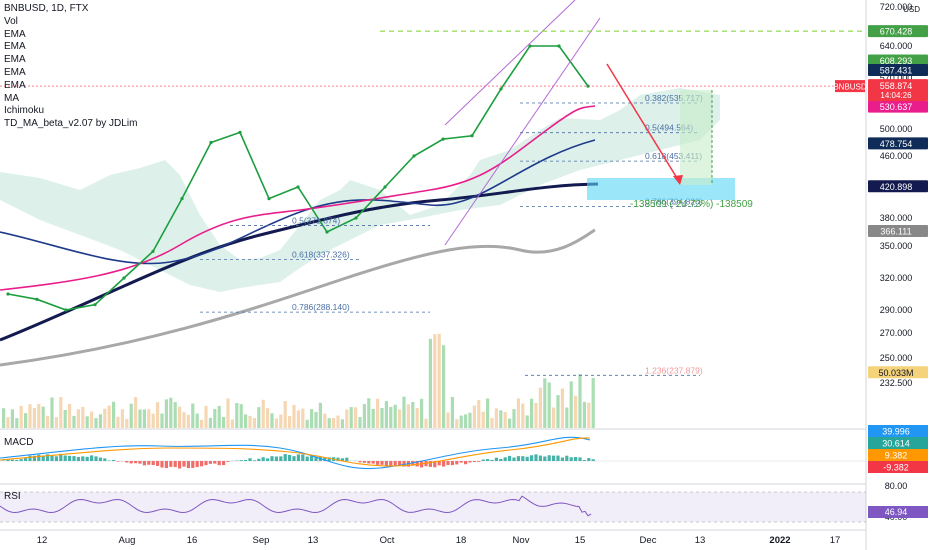 Image resolution: width=932 pixels, height=550 pixels. What do you see at coordinates (24, 111) in the screenshot?
I see `indicator-ichimoku: Ichimoku` at bounding box center [24, 111].